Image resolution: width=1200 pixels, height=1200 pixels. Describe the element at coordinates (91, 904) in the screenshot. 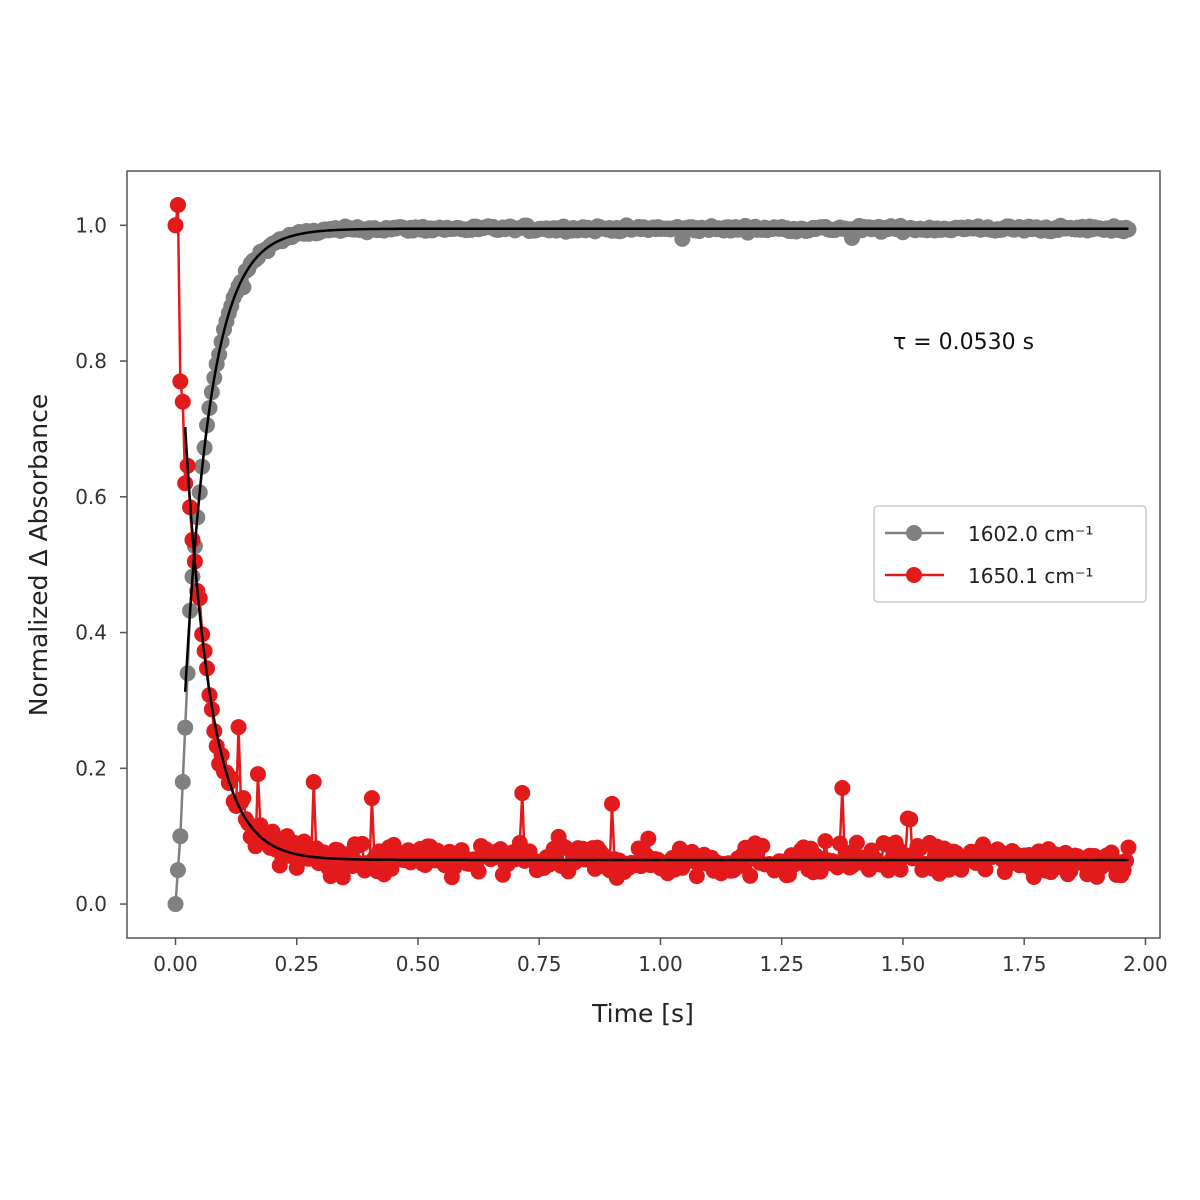

I see `y-tick-label: 0.0` at that location.